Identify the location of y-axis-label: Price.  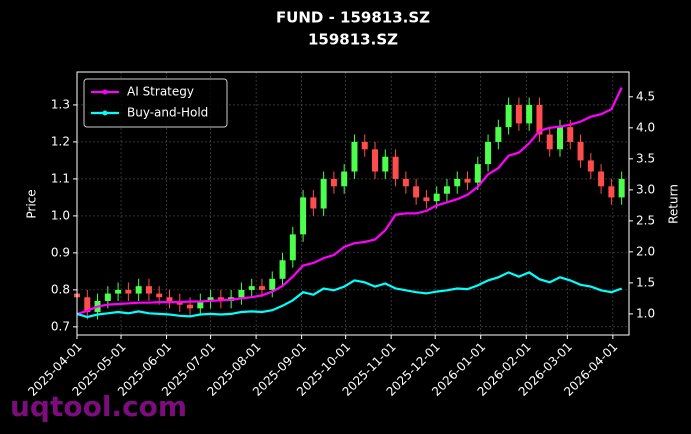
(32, 203).